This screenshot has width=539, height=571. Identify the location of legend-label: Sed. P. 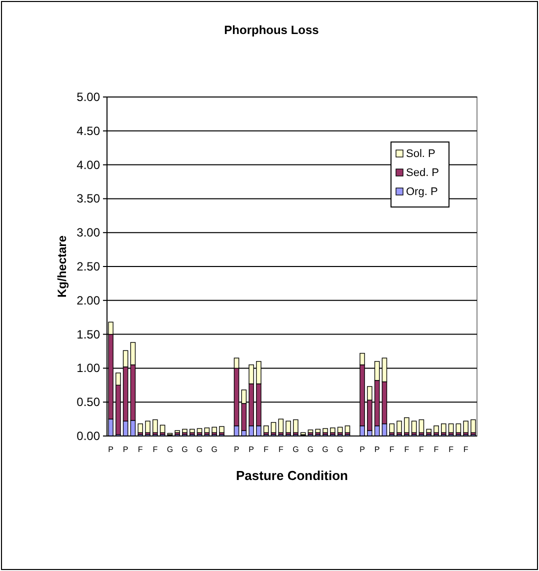
(423, 173).